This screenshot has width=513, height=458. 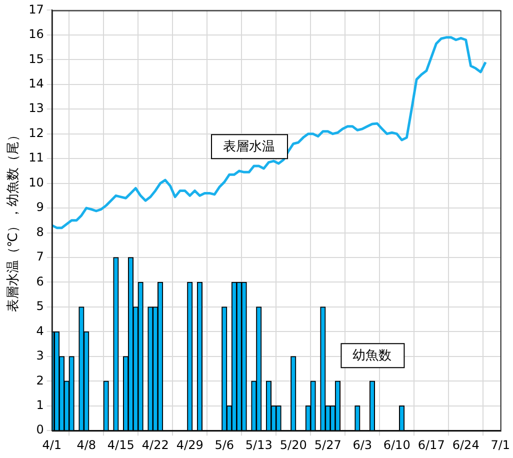 I want to click on y-tick-label: 11, so click(x=36, y=157).